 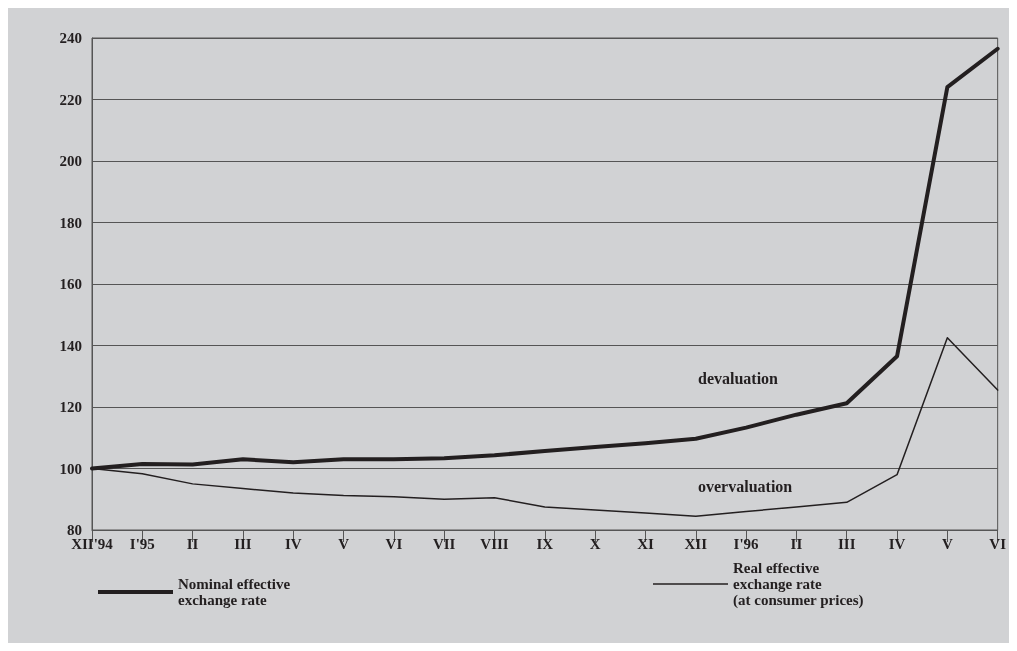 What do you see at coordinates (545, 543) in the screenshot?
I see `x-tick-label: IX` at bounding box center [545, 543].